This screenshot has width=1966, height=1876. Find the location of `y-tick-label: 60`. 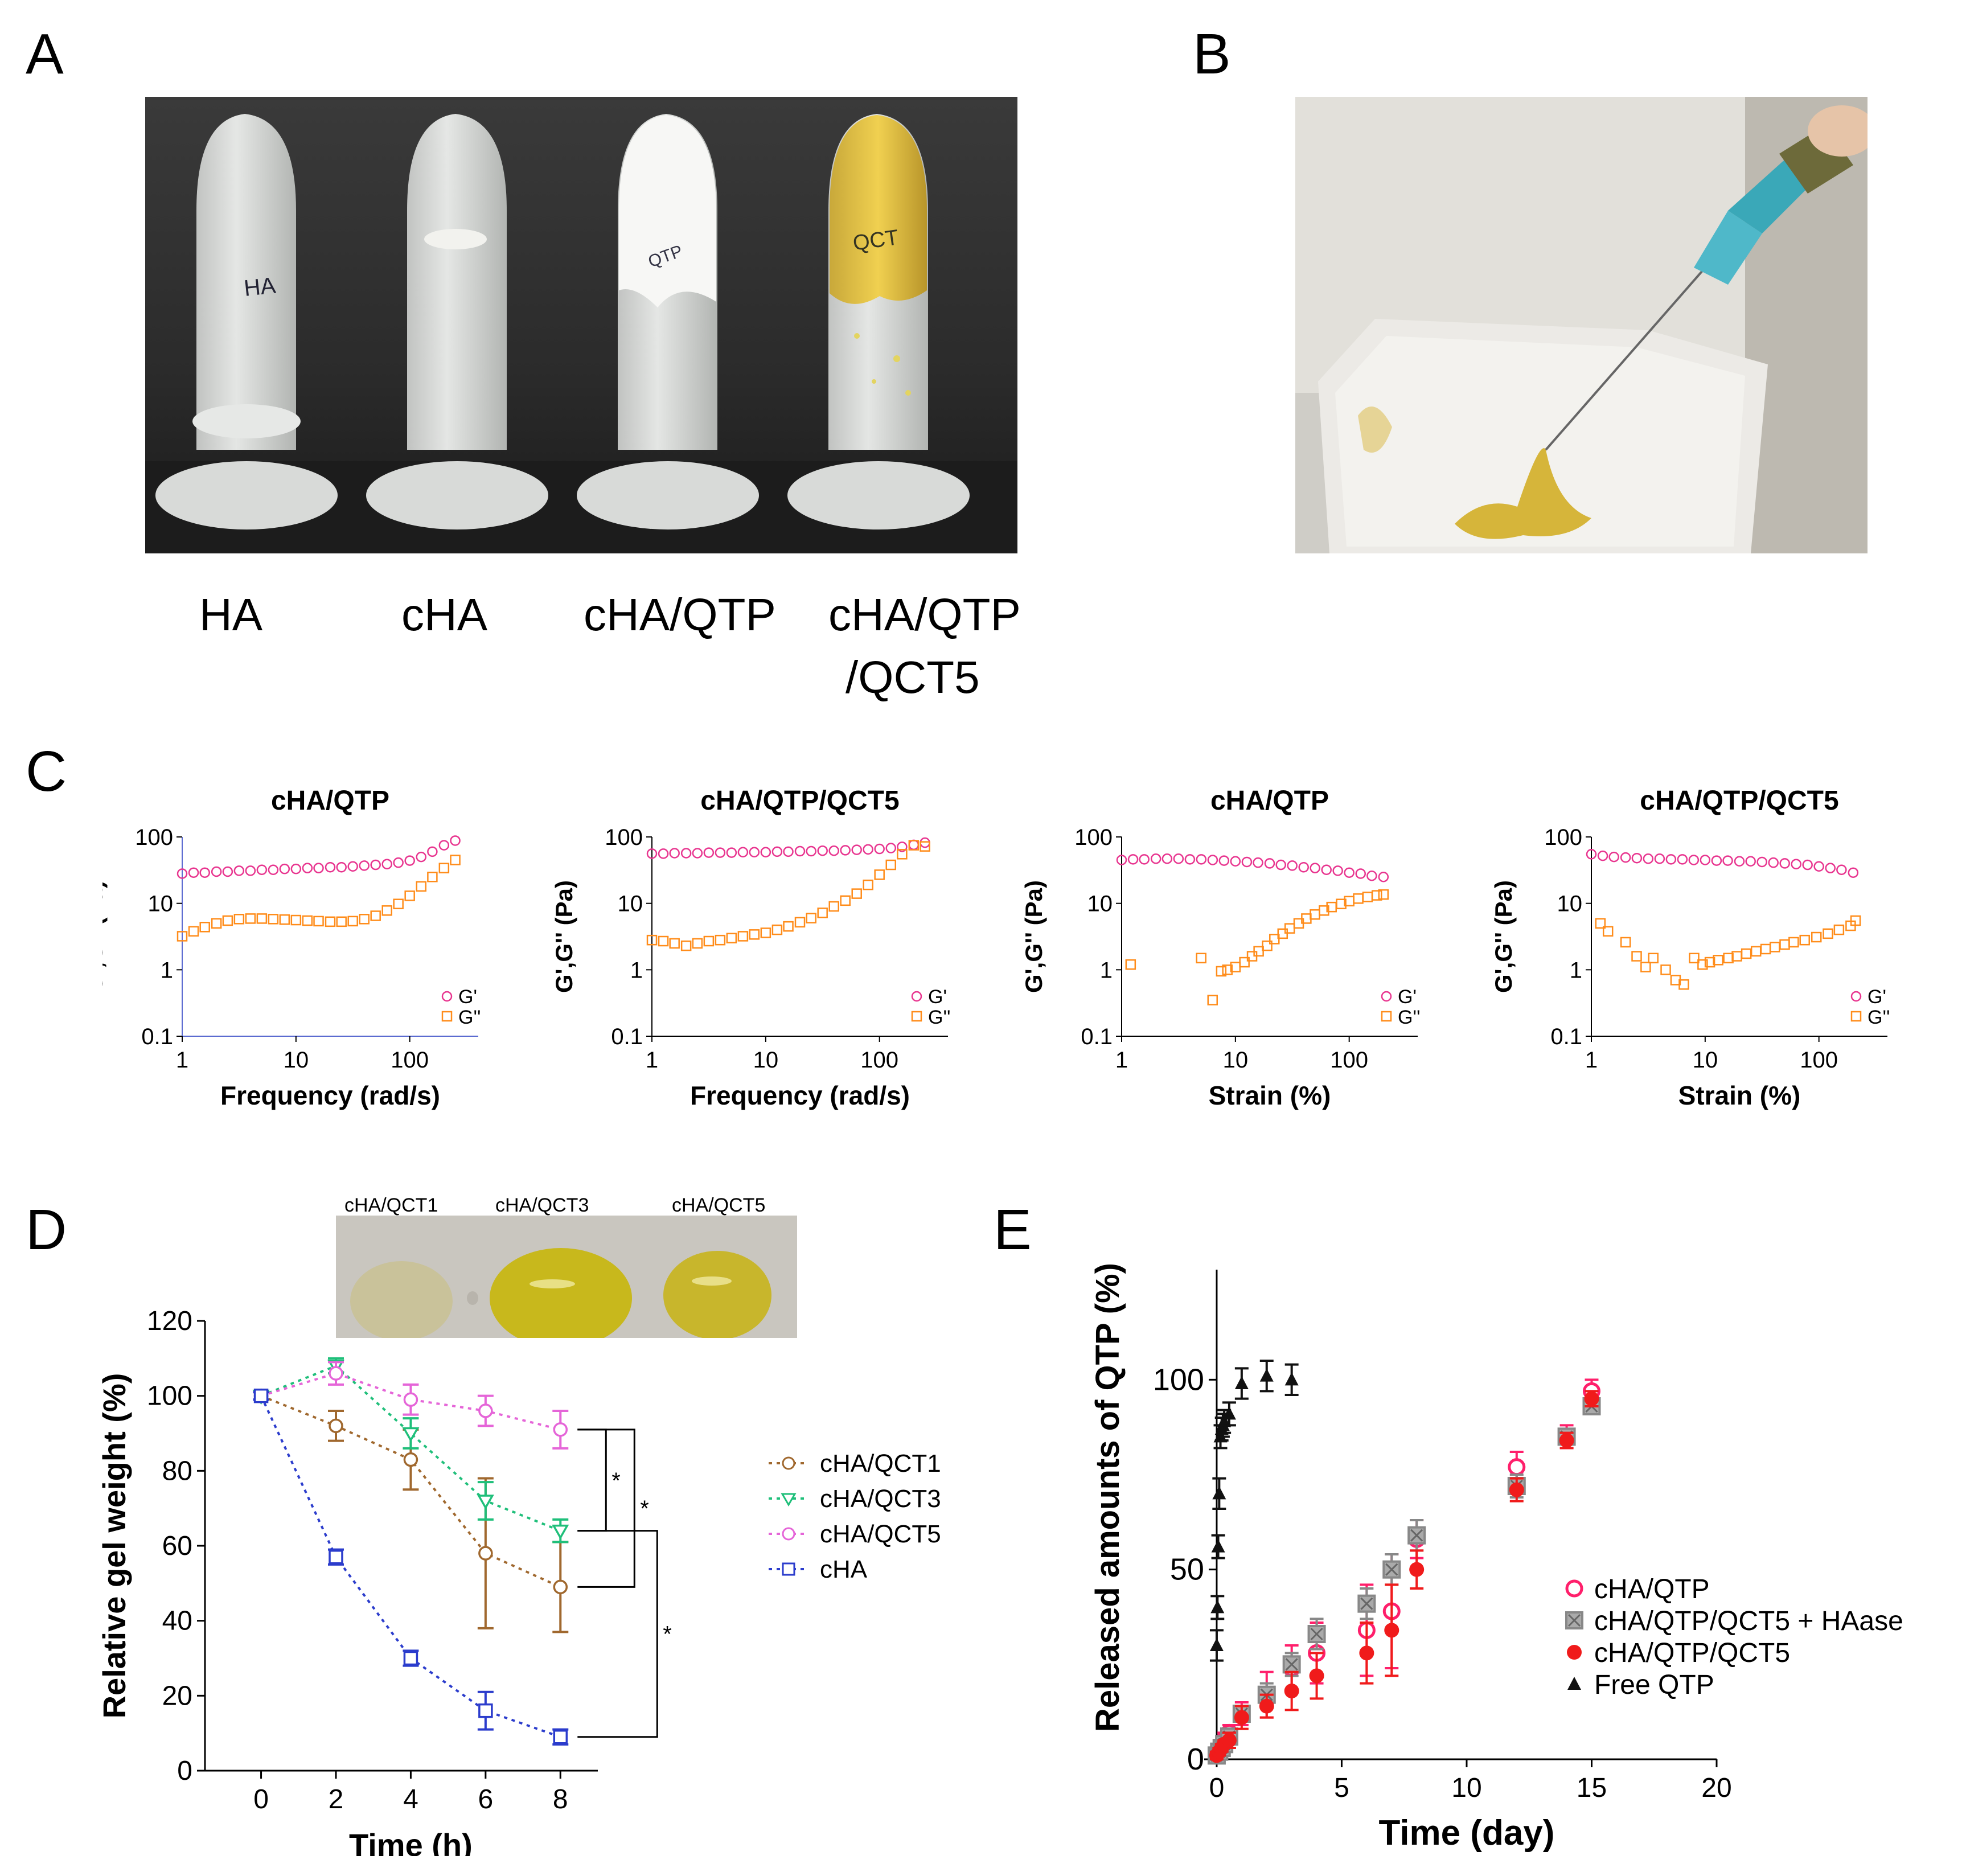

y-tick-label: 60 is located at coordinates (177, 1546).